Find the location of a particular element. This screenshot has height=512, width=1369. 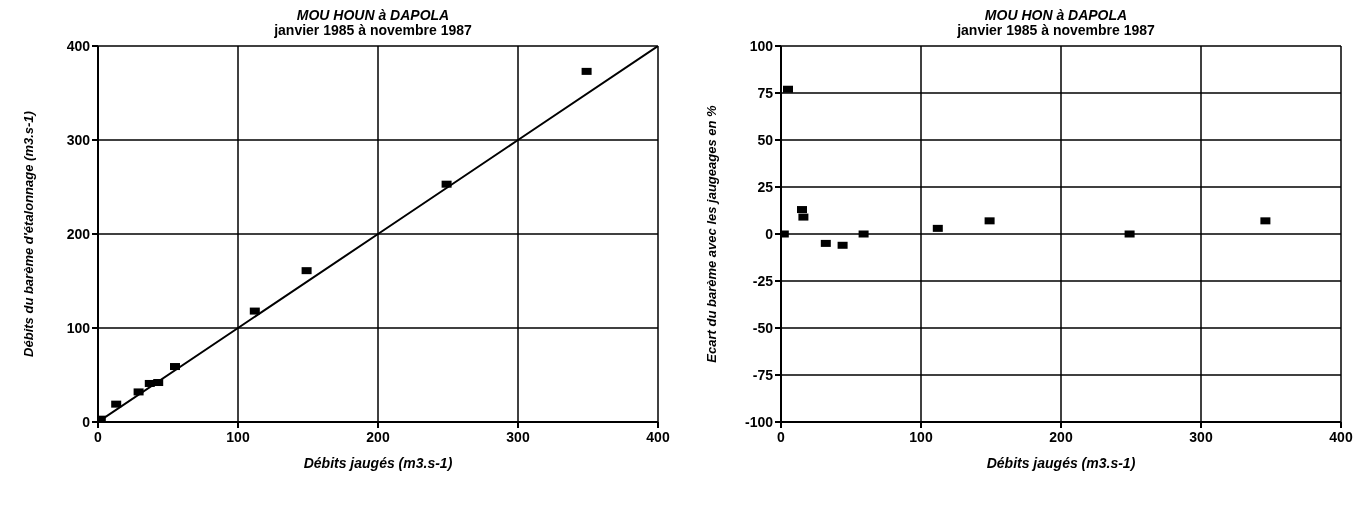

chart-title: MOU HON à DAPOLA is located at coordinates (1056, 15).